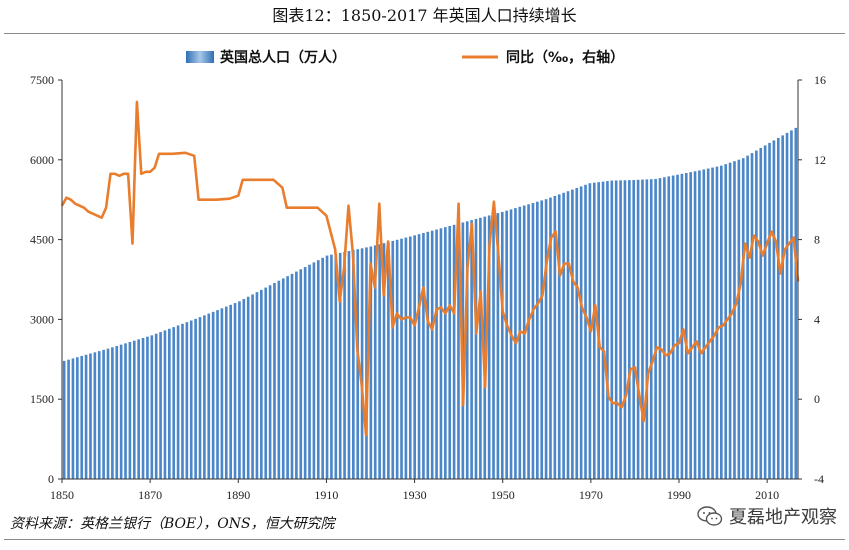 Image resolution: width=849 pixels, height=550 pixels. What do you see at coordinates (708, 323) in the screenshot?
I see `bar-1997` at bounding box center [708, 323].